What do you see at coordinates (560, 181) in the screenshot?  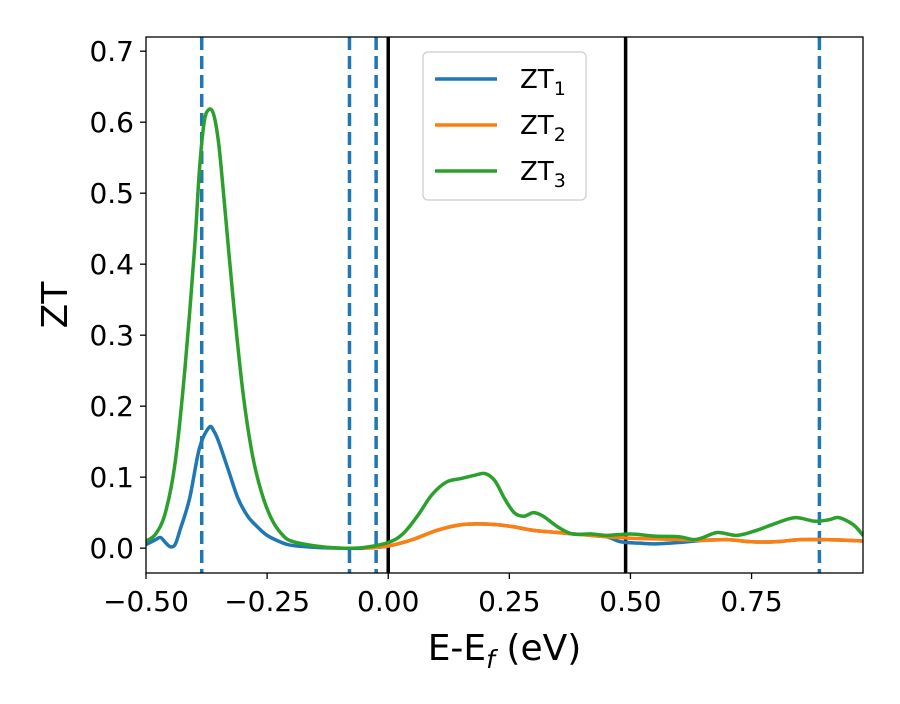 I see `legend-label-sub: 3` at bounding box center [560, 181].